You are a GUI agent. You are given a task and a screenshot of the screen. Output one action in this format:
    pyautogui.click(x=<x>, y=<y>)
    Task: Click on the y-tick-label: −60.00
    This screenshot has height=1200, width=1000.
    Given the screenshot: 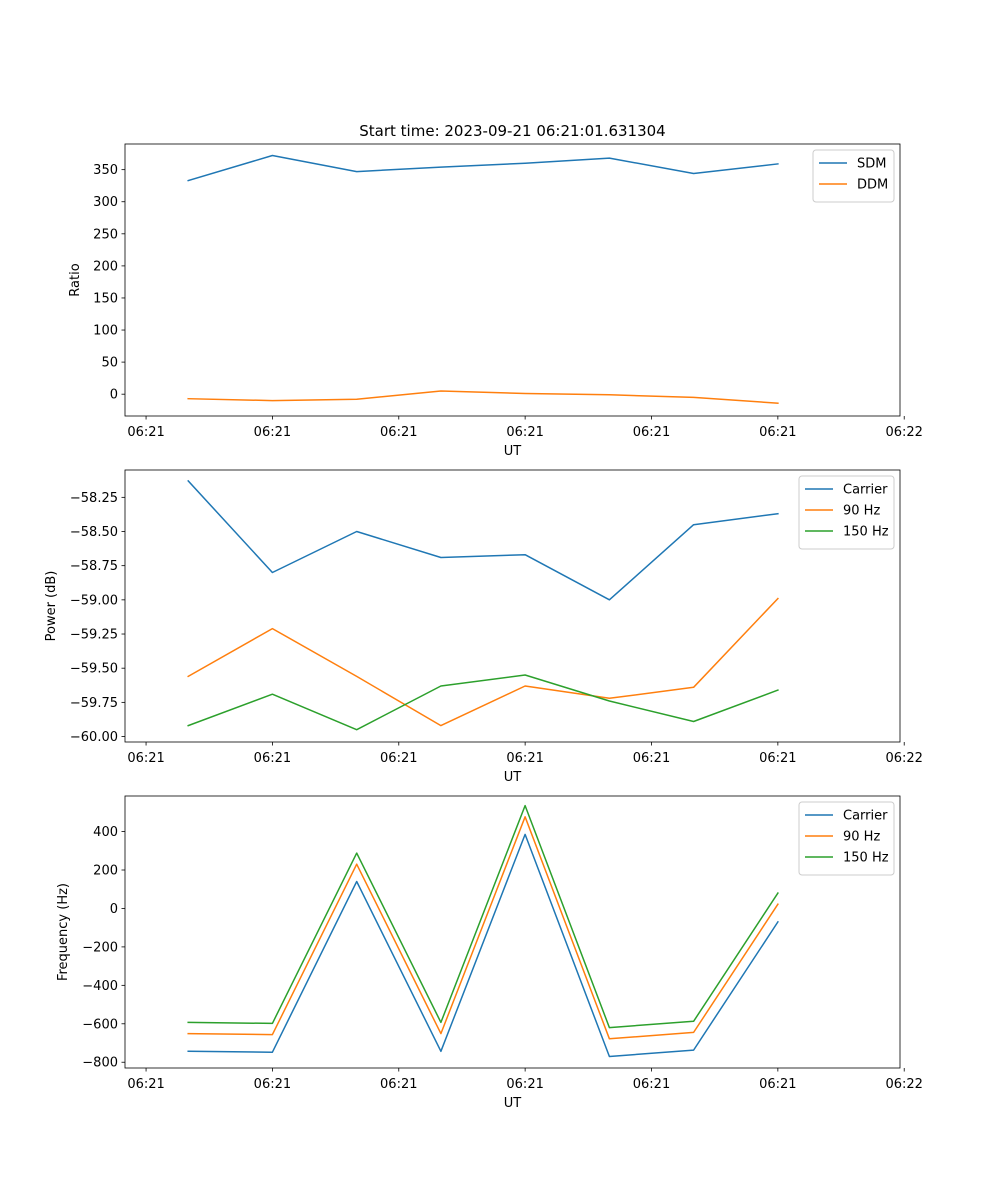 What is the action you would take?
    pyautogui.click(x=94, y=737)
    